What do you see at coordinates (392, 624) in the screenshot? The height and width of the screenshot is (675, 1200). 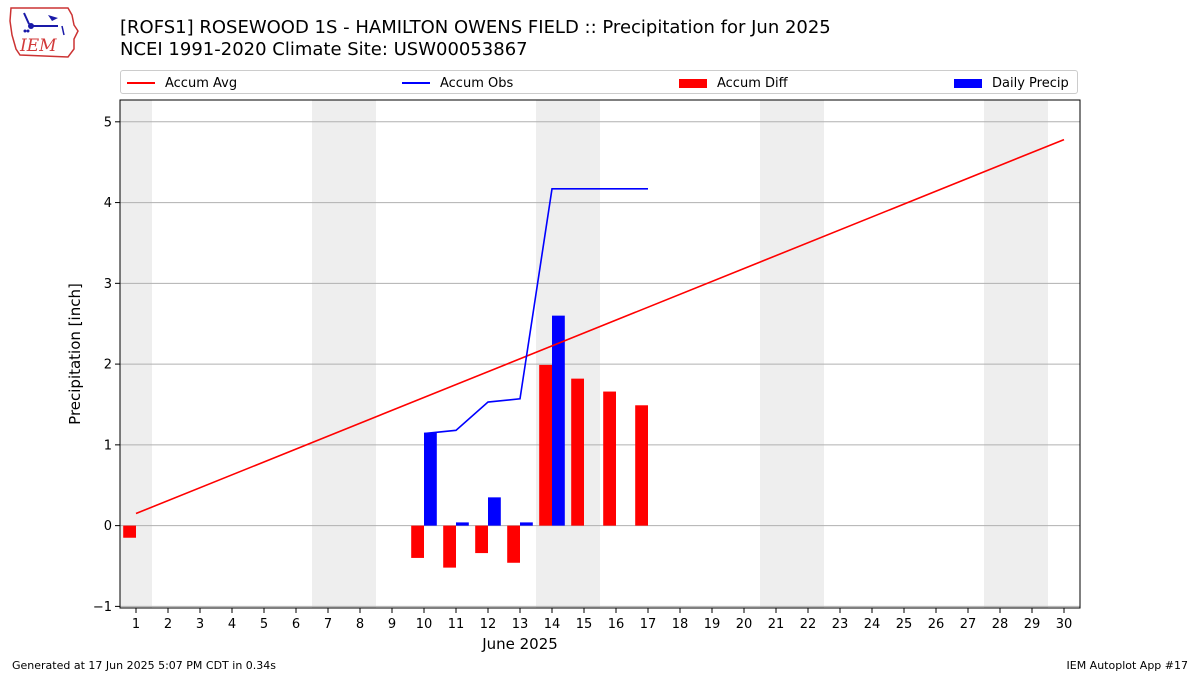 I see `x-tick-label: 9` at bounding box center [392, 624].